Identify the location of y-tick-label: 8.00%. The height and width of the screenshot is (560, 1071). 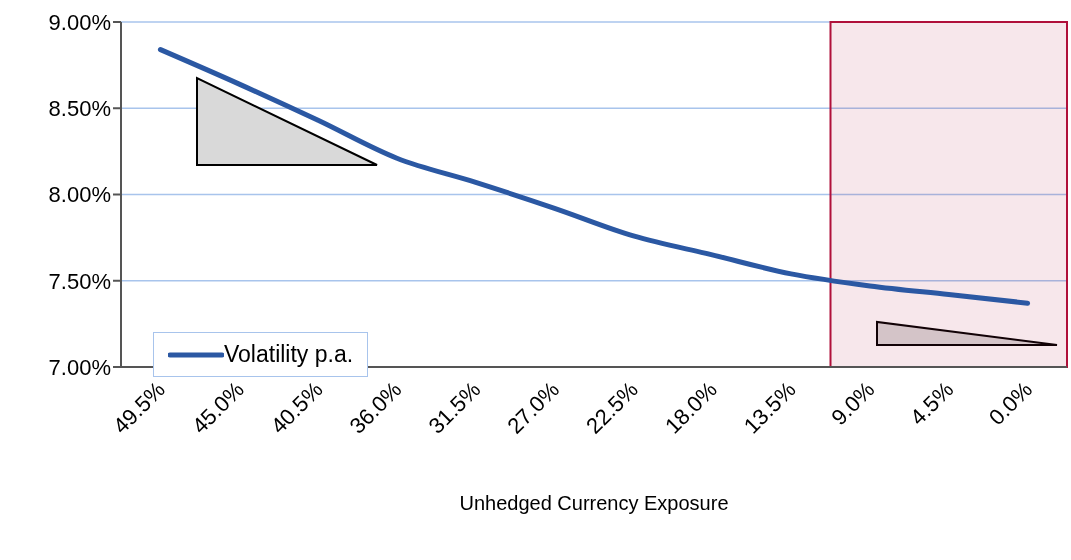
(79, 195).